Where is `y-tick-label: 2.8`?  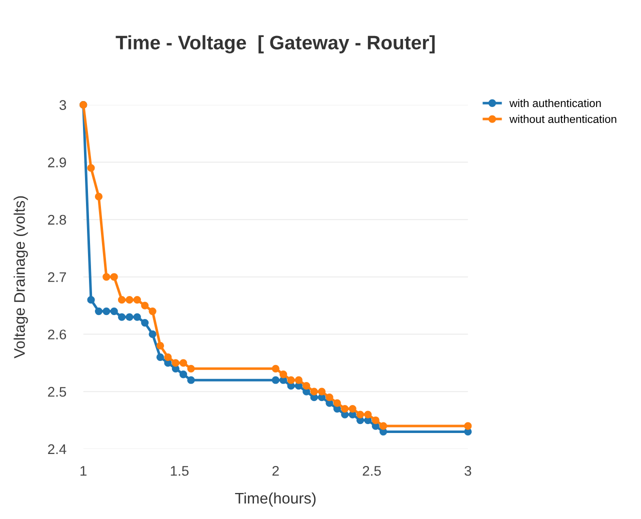
y-tick-label: 2.8 is located at coordinates (57, 219).